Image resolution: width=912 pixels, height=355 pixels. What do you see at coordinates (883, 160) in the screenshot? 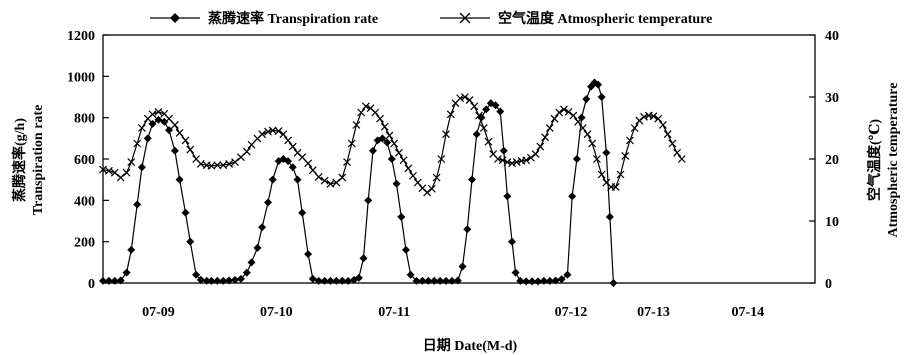
I see `right-y-axis-title: 空气温度(℃) Atmospheric temperature` at bounding box center [883, 160].